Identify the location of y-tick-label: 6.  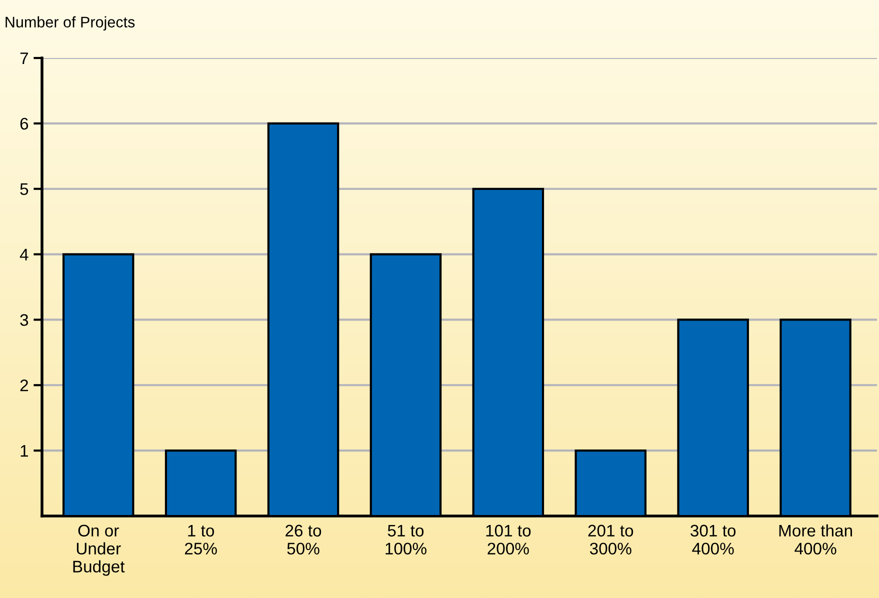
(24, 124).